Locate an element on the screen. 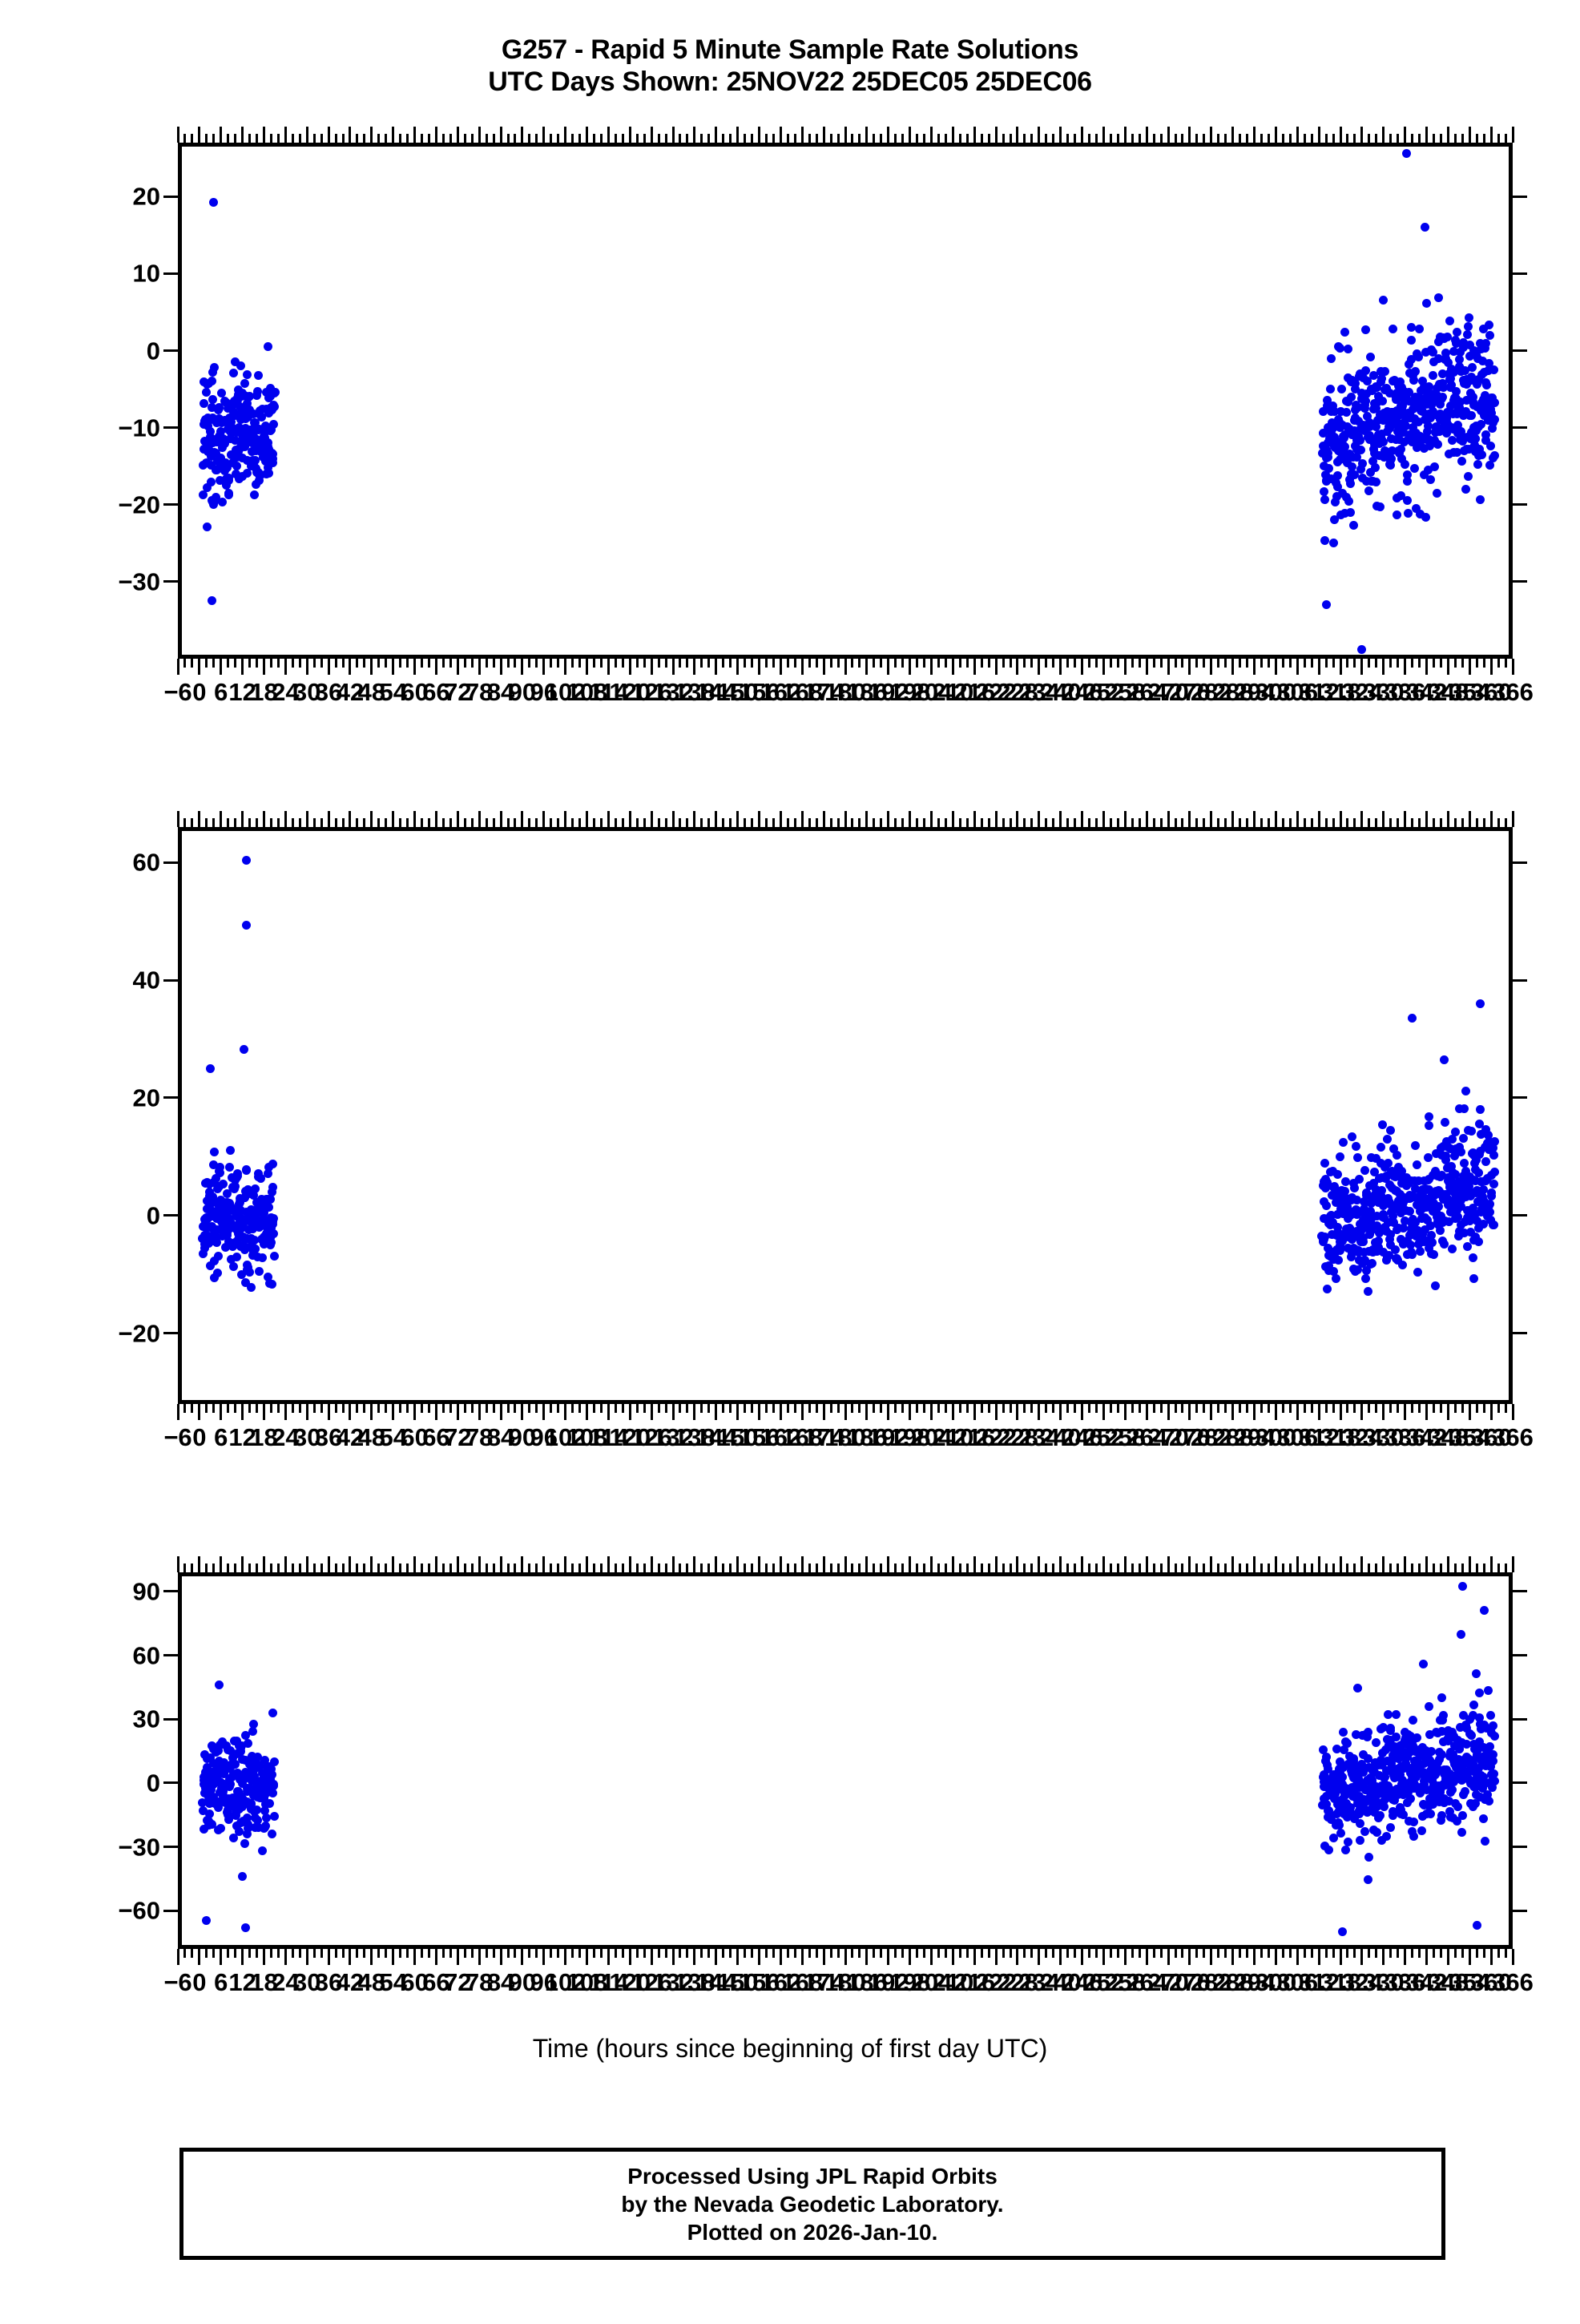 Image resolution: width=1580 pixels, height=2324 pixels. x-tick-label: 6 is located at coordinates (221, 1982).